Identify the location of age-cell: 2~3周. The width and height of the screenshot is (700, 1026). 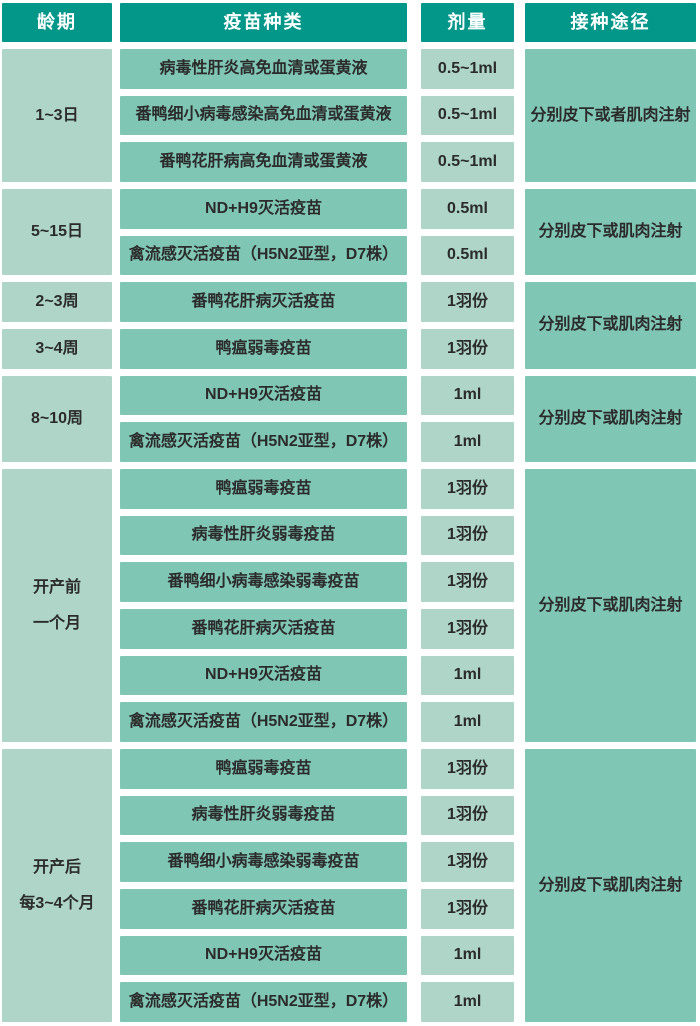
(57, 302).